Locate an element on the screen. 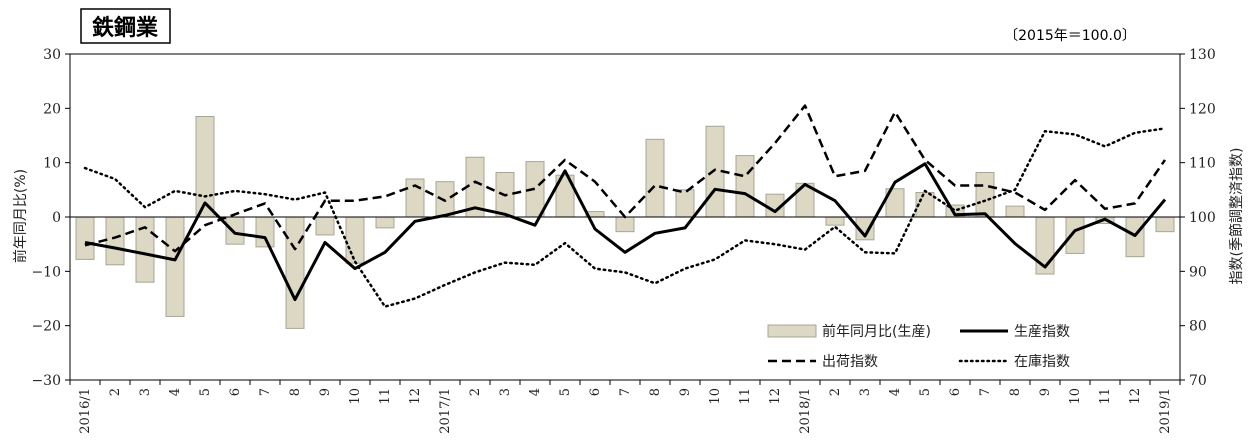 This screenshot has height=446, width=1249. legend-swatch-yoy is located at coordinates (792, 331).